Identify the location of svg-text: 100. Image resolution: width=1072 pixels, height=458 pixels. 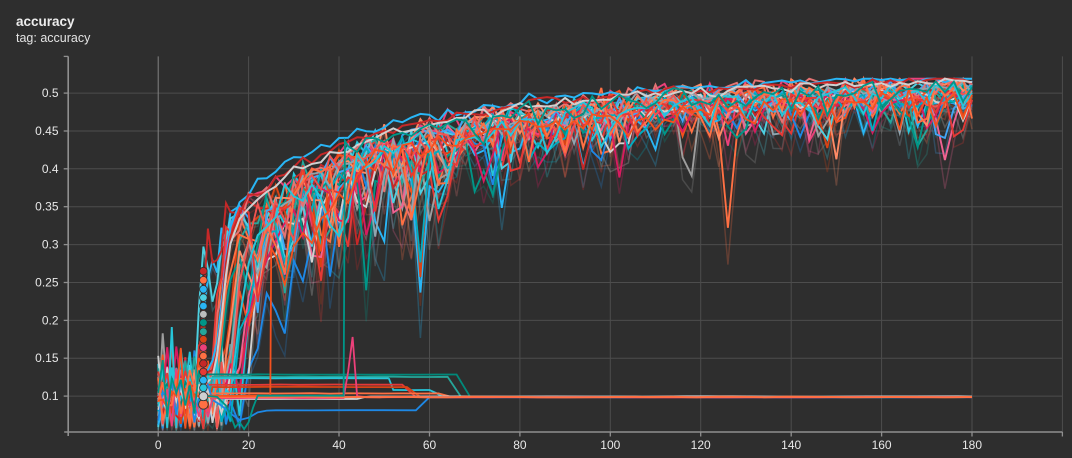
(610, 445).